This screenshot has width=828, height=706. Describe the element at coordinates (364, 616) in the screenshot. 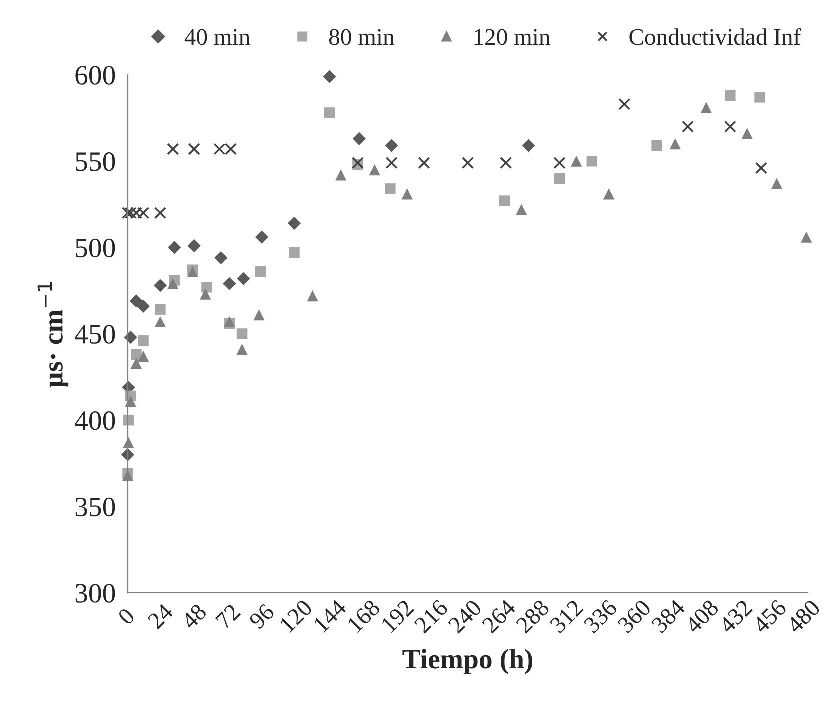

I see `x-tick-label: 168` at that location.